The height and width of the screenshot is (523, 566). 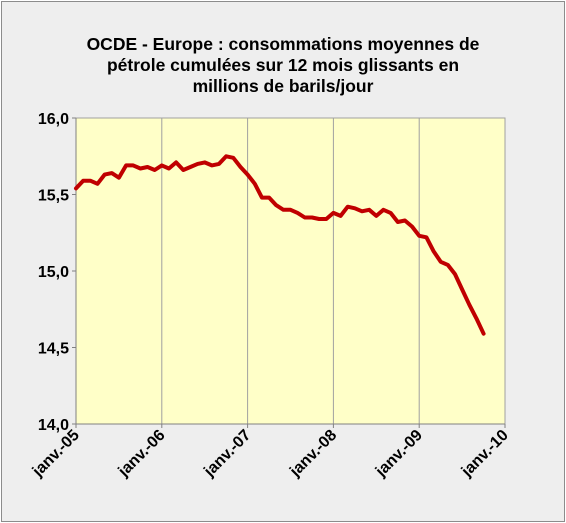 What do you see at coordinates (56, 454) in the screenshot?
I see `x-tick-label: janv.-05` at bounding box center [56, 454].